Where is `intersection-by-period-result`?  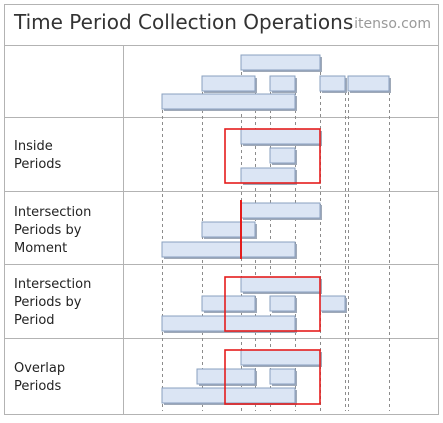
intersection-by-period-result is located at coordinates (254, 304).